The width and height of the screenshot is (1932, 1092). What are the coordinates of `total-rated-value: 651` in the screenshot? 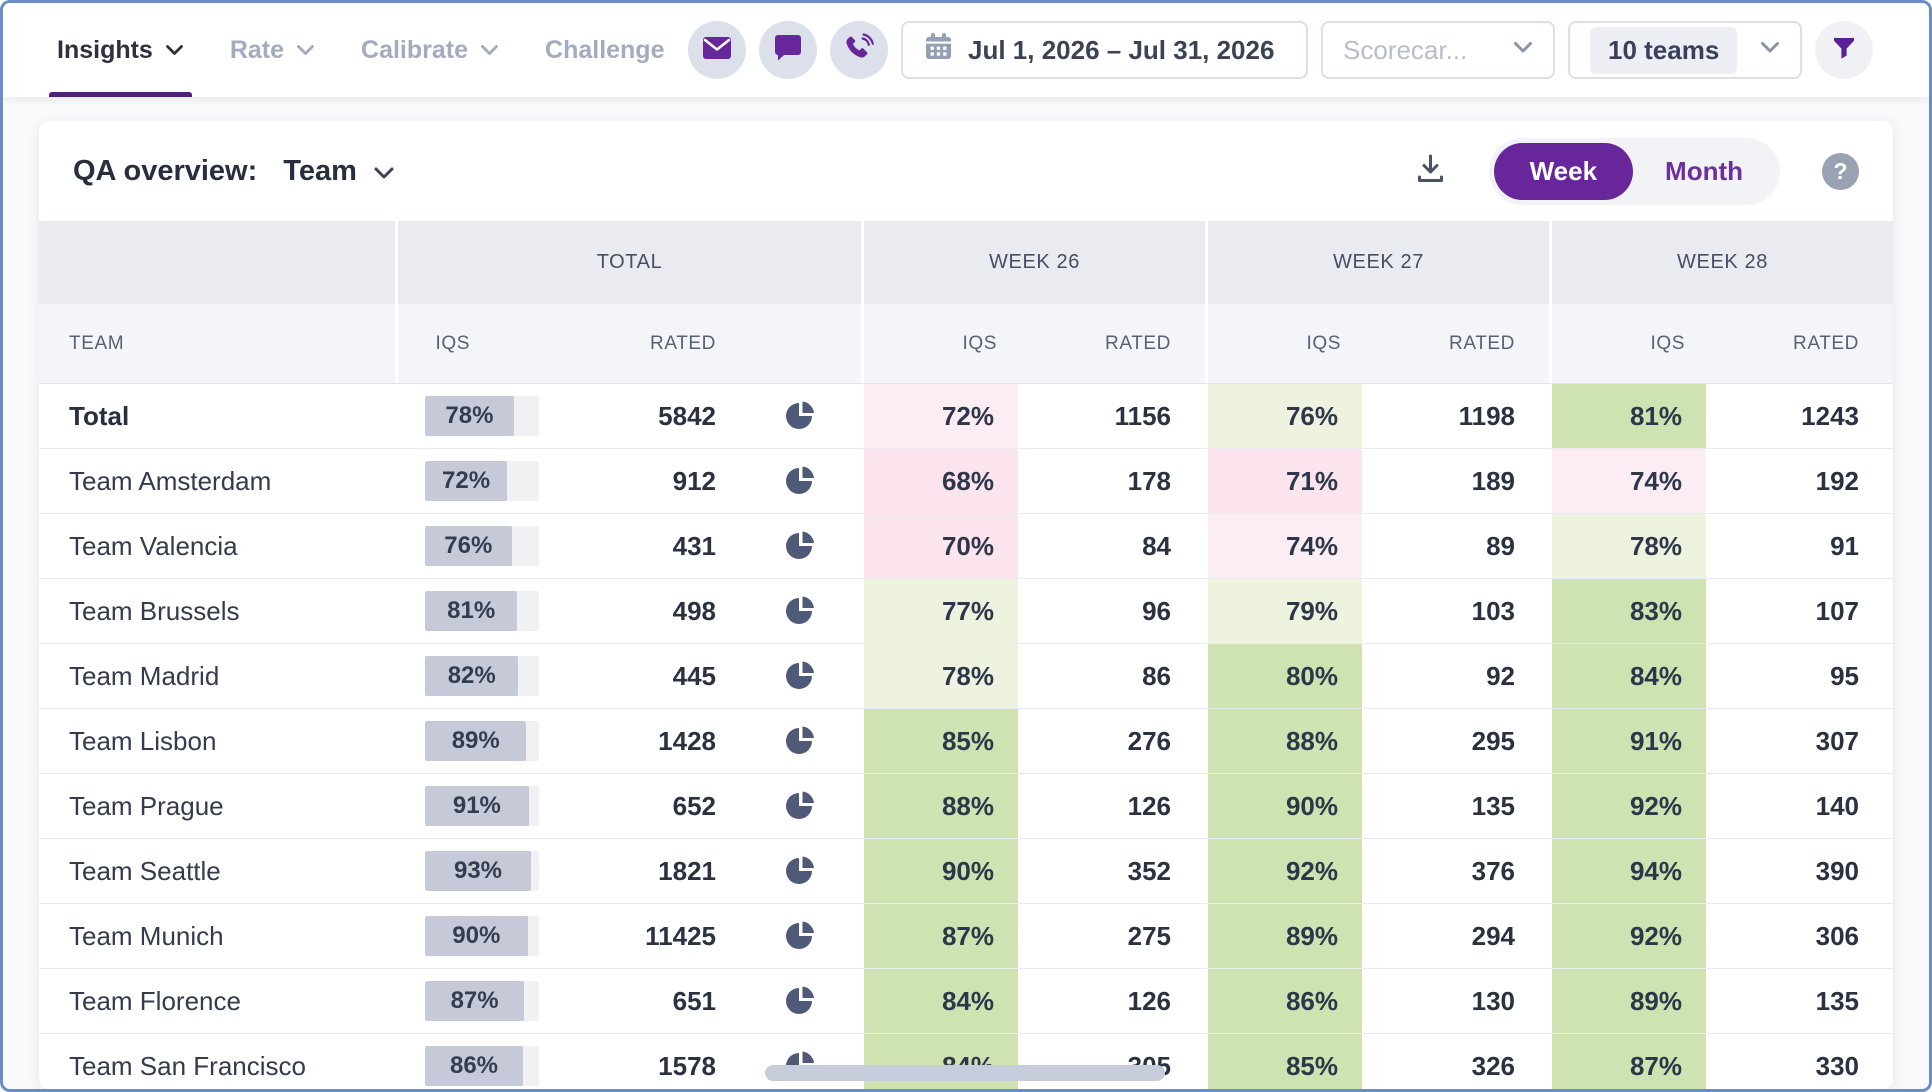 It's located at (694, 1000).